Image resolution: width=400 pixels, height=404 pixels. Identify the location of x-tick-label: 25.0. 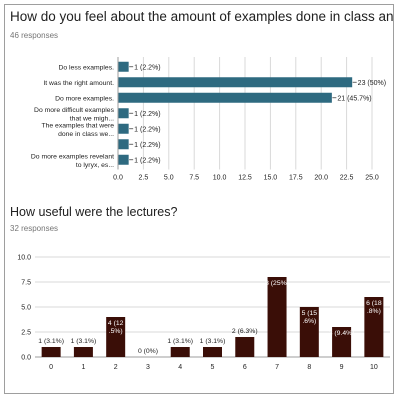
(372, 178).